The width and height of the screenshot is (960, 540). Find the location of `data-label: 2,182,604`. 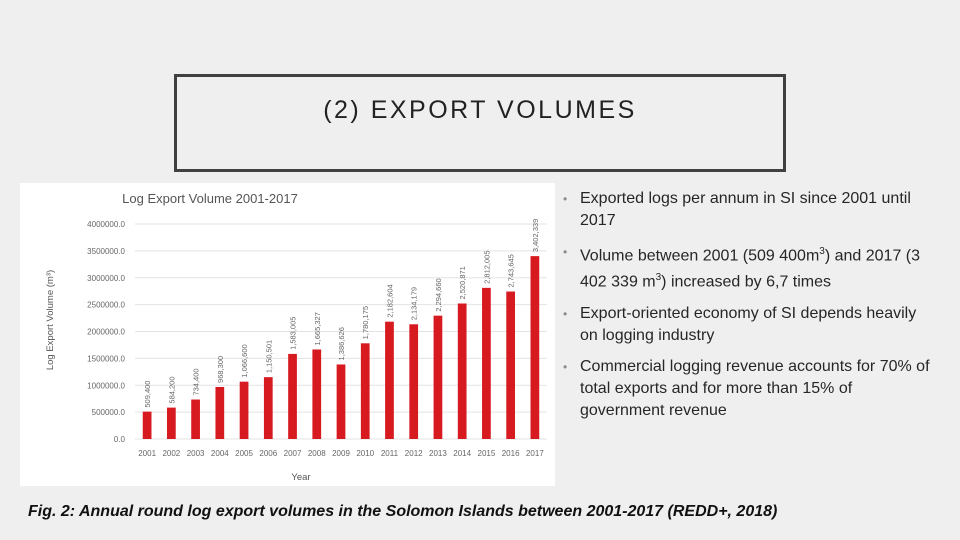

data-label: 2,182,604 is located at coordinates (389, 300).